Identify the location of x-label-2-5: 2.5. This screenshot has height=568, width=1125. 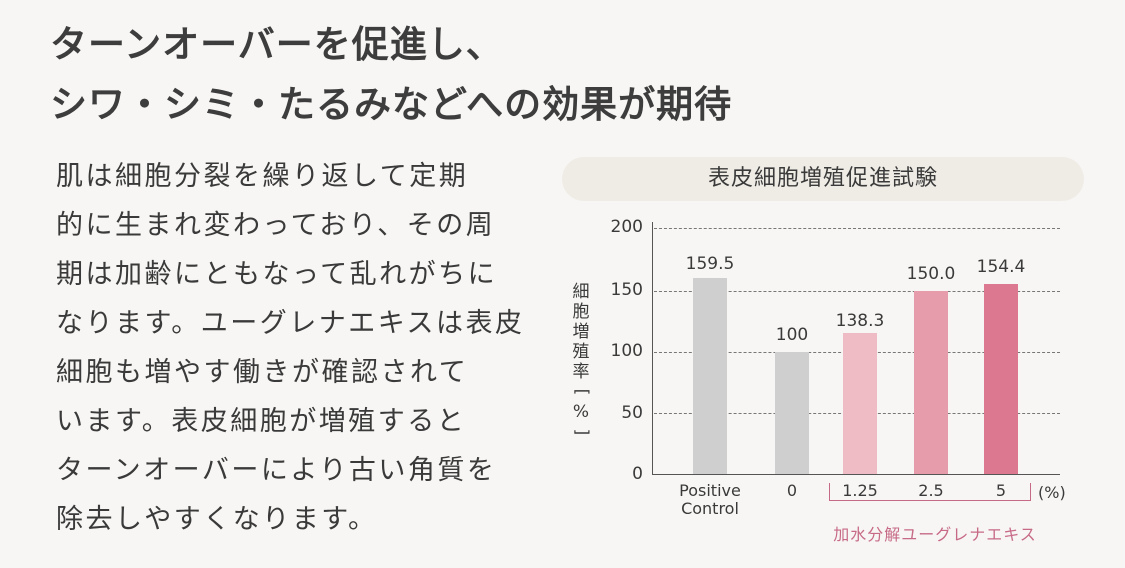
(931, 490).